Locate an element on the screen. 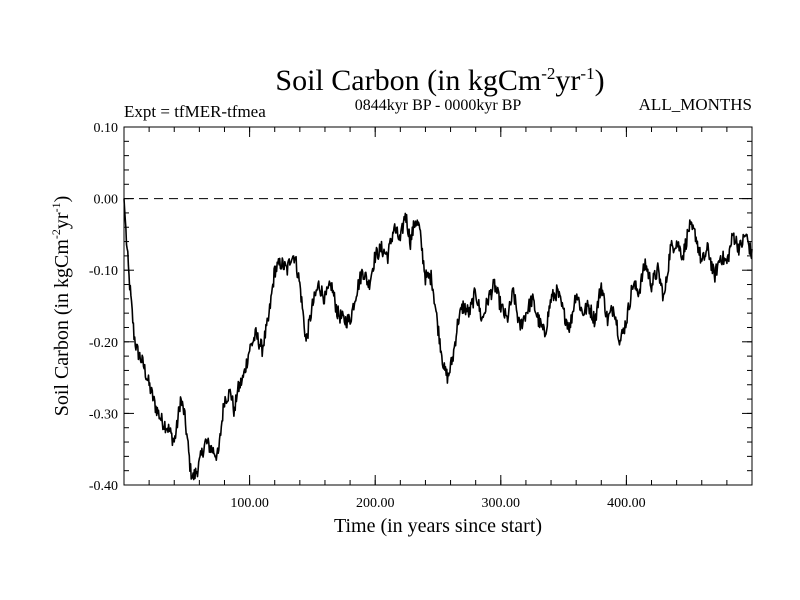  title-mid: yr is located at coordinates (567, 80).